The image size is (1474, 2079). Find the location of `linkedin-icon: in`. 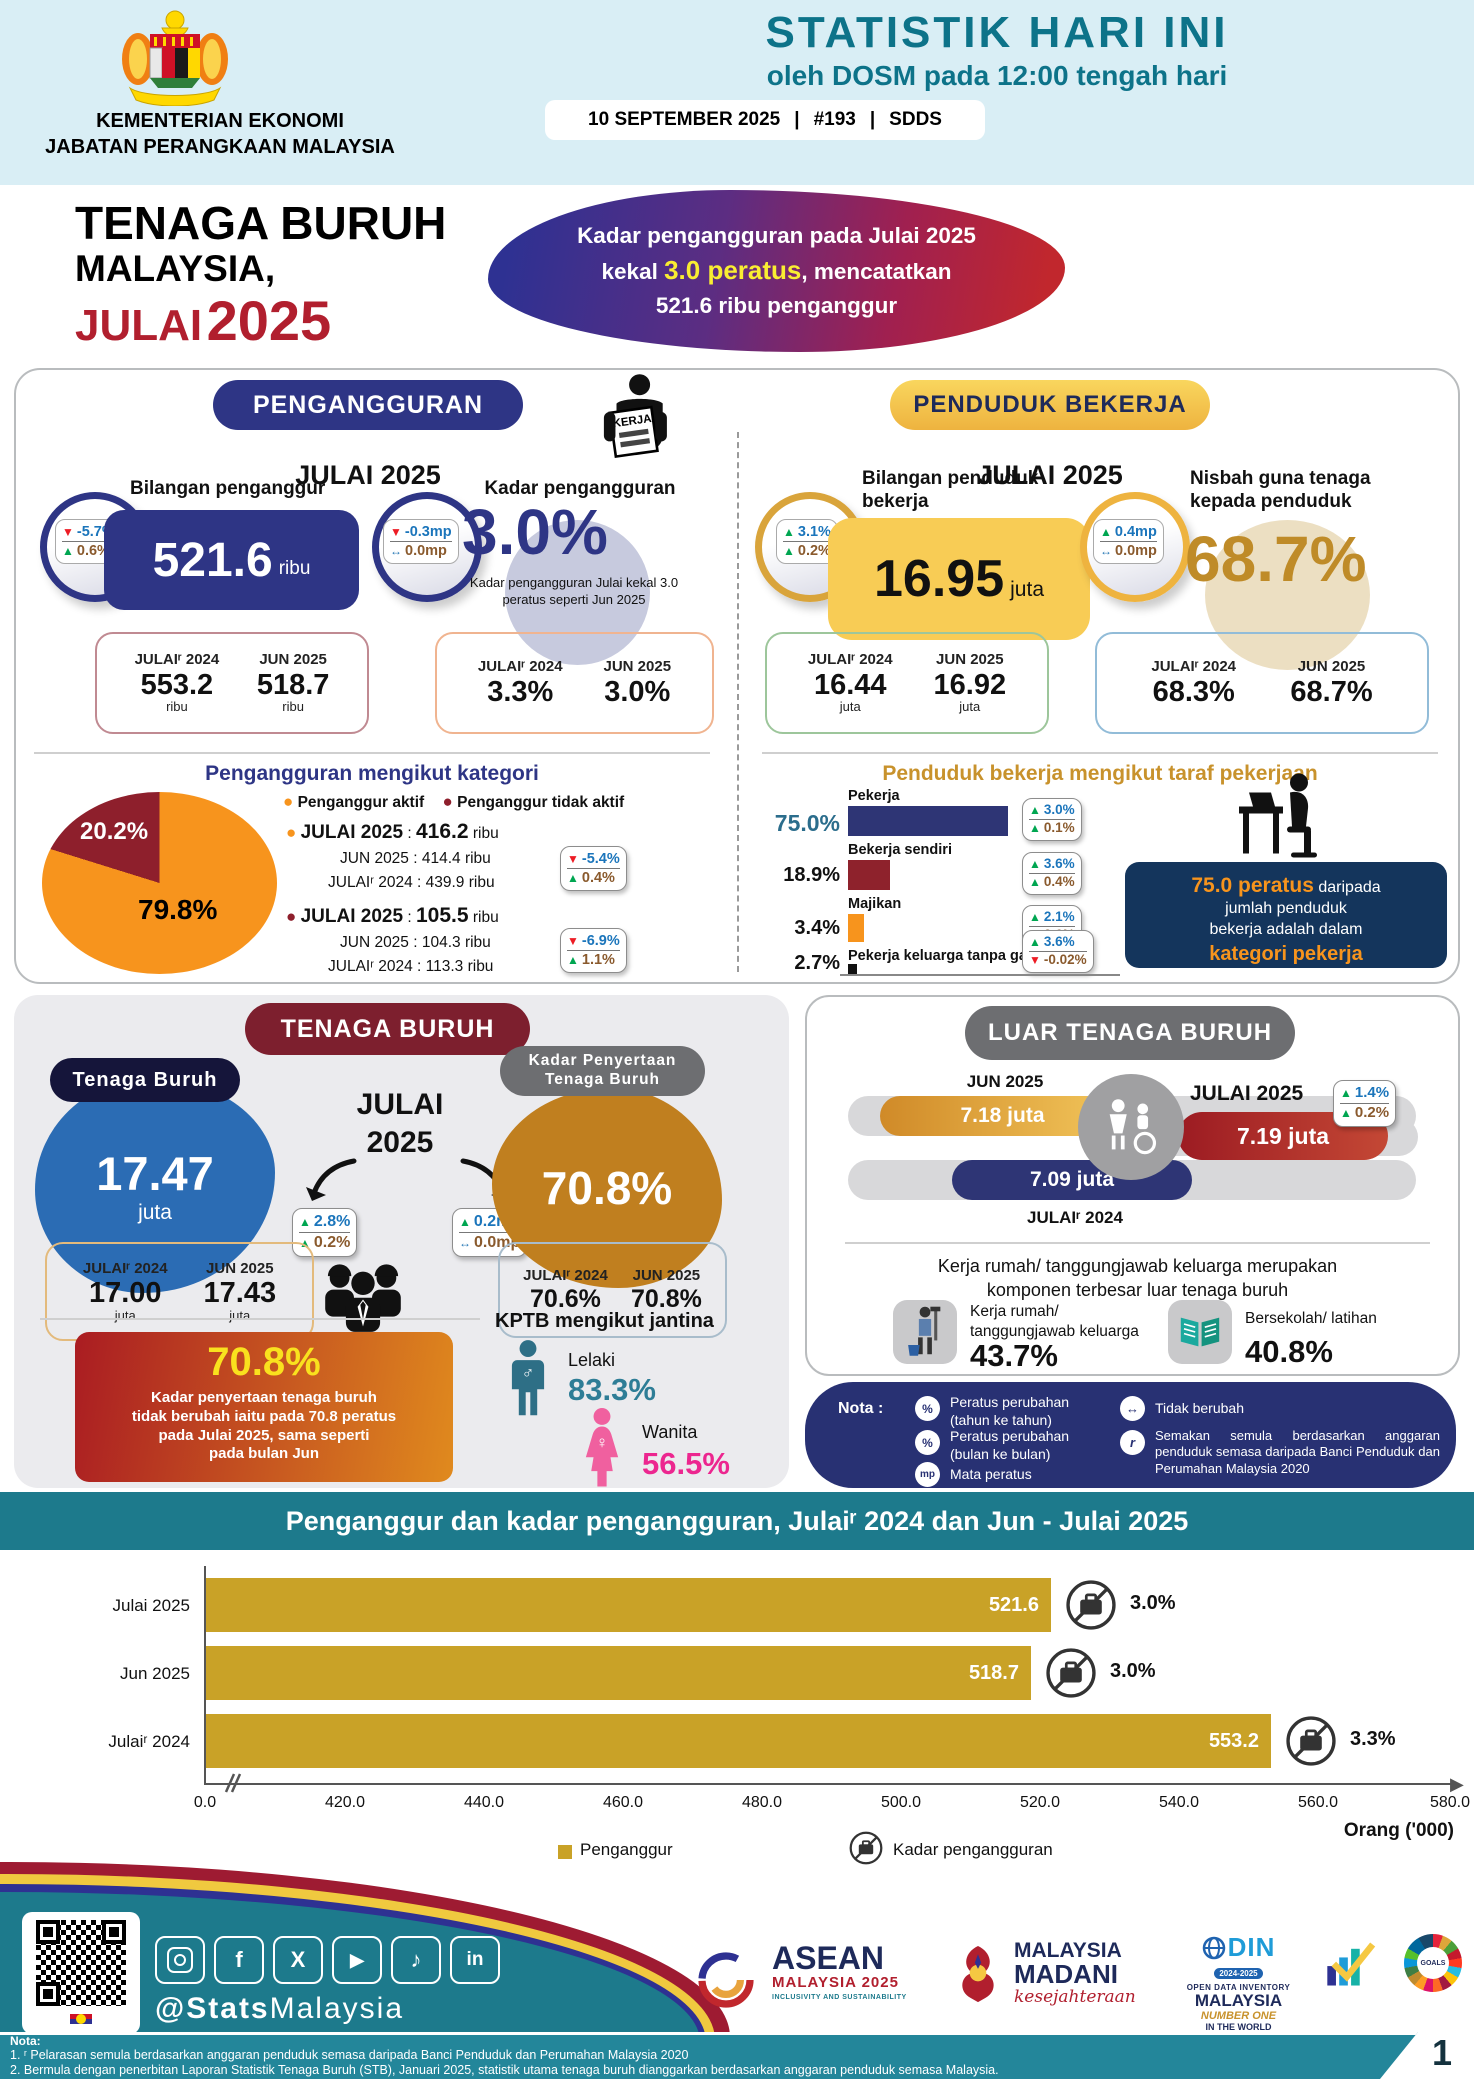

linkedin-icon: in is located at coordinates (475, 1960).